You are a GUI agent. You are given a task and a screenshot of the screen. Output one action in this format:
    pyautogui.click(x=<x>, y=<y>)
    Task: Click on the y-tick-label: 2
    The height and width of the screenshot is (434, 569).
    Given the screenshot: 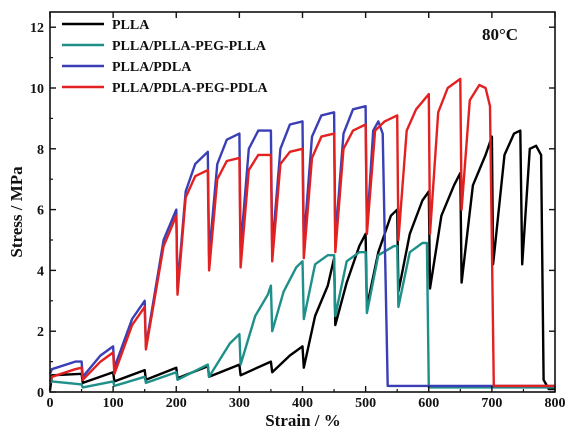 What is the action you would take?
    pyautogui.click(x=40, y=332)
    